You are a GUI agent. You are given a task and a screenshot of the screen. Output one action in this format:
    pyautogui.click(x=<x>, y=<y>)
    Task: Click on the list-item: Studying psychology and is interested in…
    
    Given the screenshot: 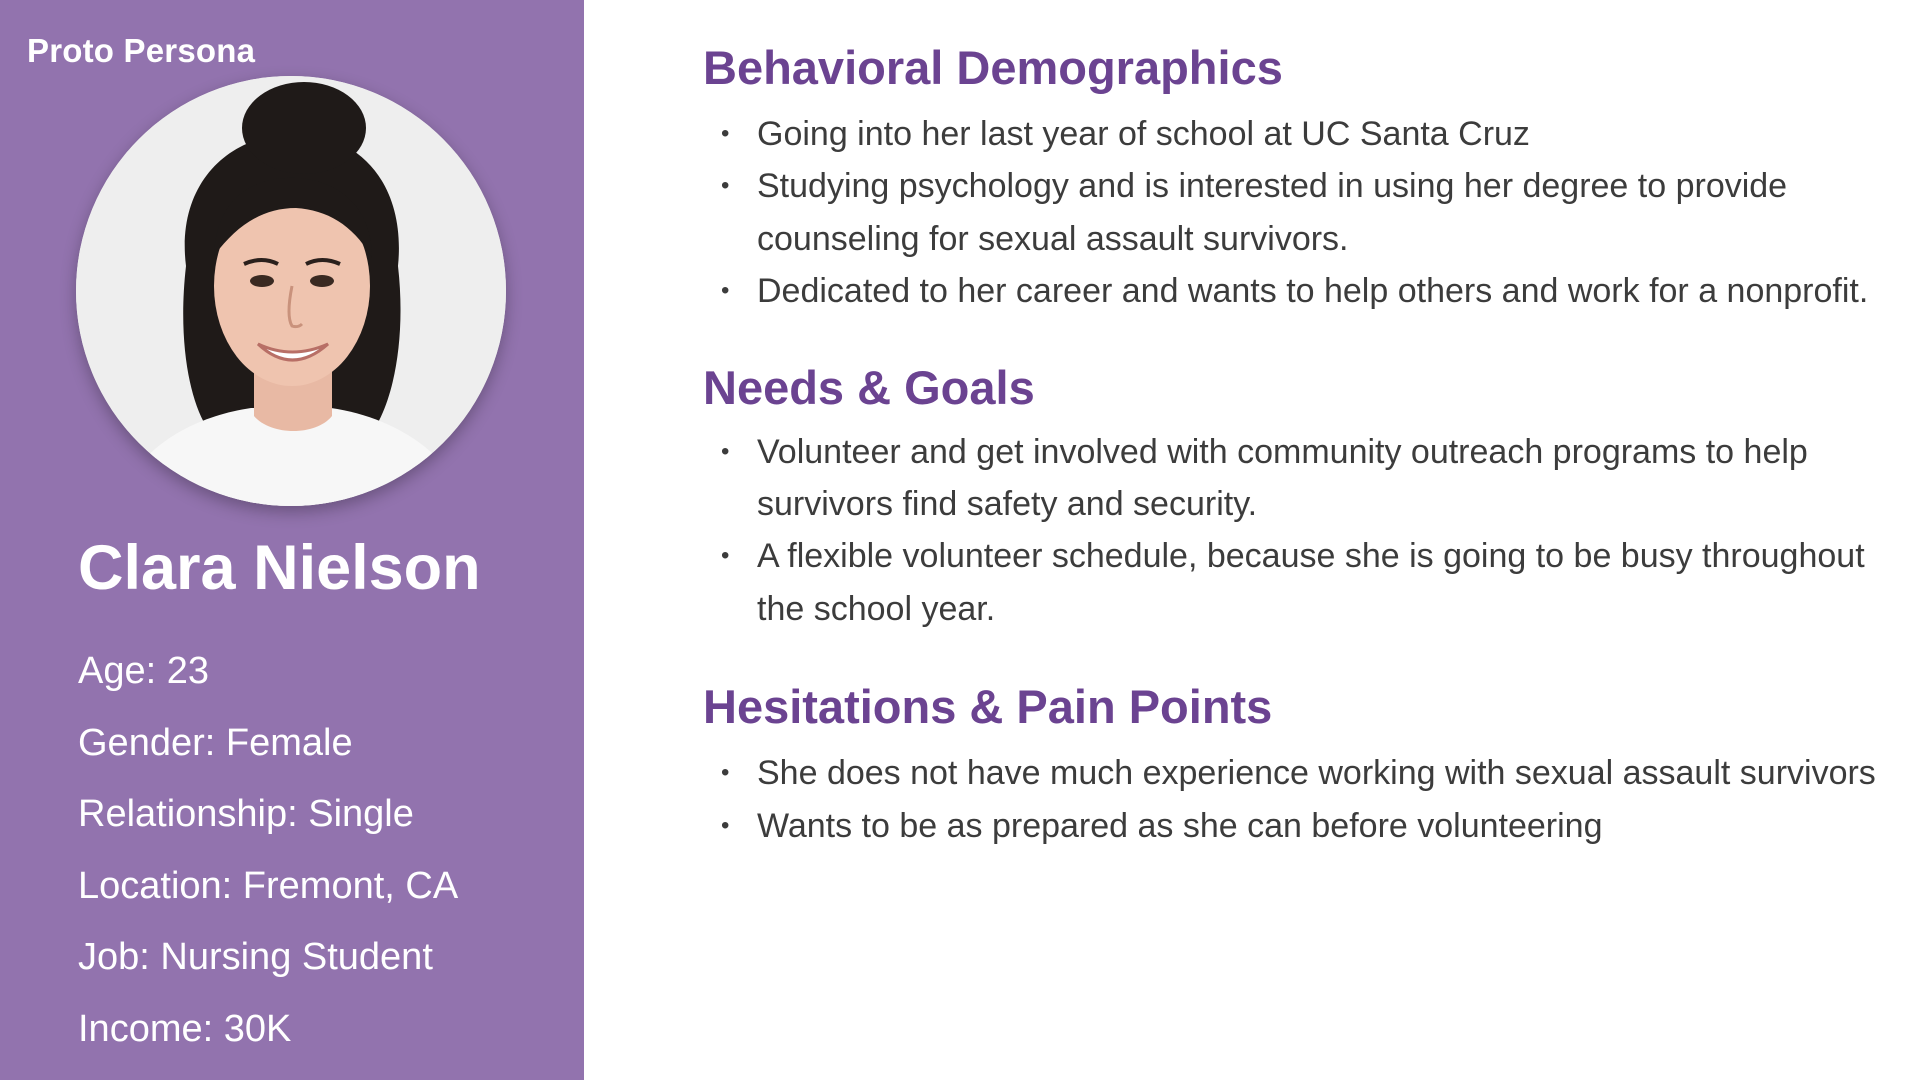 What is the action you would take?
    pyautogui.click(x=1298, y=212)
    